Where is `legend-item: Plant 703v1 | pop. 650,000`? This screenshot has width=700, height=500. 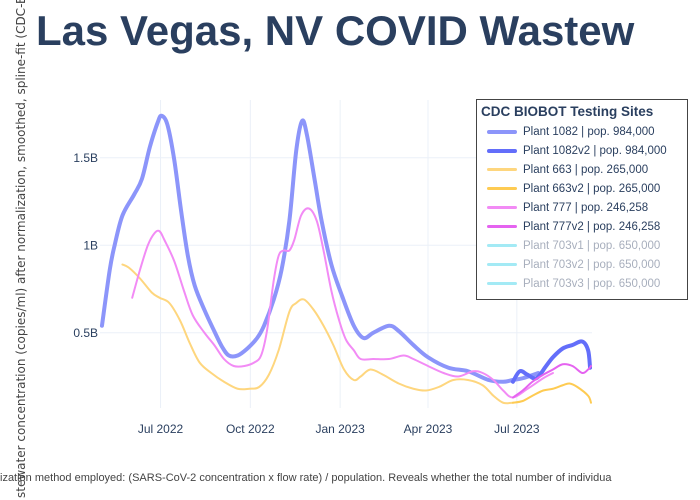 legend-item: Plant 703v1 | pop. 650,000 is located at coordinates (582, 245).